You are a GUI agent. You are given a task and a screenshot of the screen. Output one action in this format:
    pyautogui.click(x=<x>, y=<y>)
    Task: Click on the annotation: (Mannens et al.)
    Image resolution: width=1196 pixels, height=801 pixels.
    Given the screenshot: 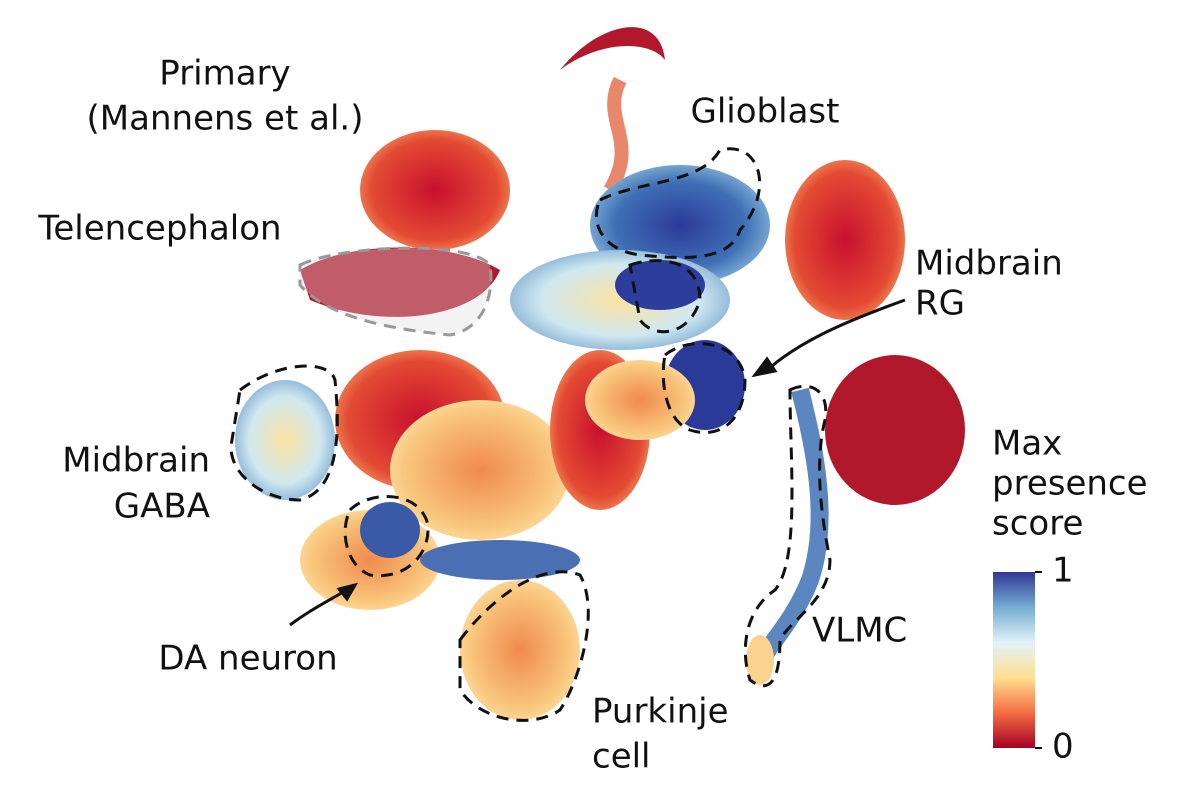 What is the action you would take?
    pyautogui.click(x=225, y=119)
    